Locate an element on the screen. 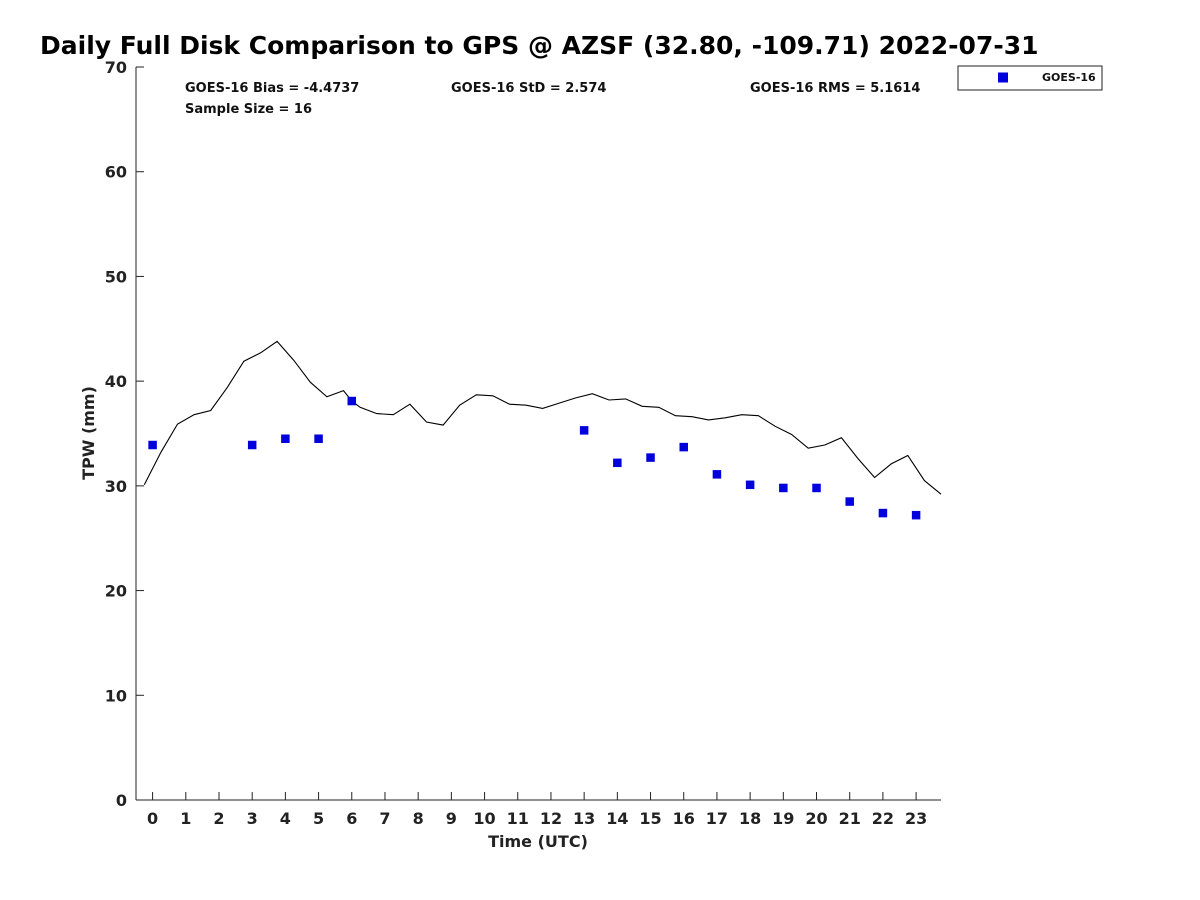 The width and height of the screenshot is (1200, 900). x-tick-label: 10 is located at coordinates (484, 818).